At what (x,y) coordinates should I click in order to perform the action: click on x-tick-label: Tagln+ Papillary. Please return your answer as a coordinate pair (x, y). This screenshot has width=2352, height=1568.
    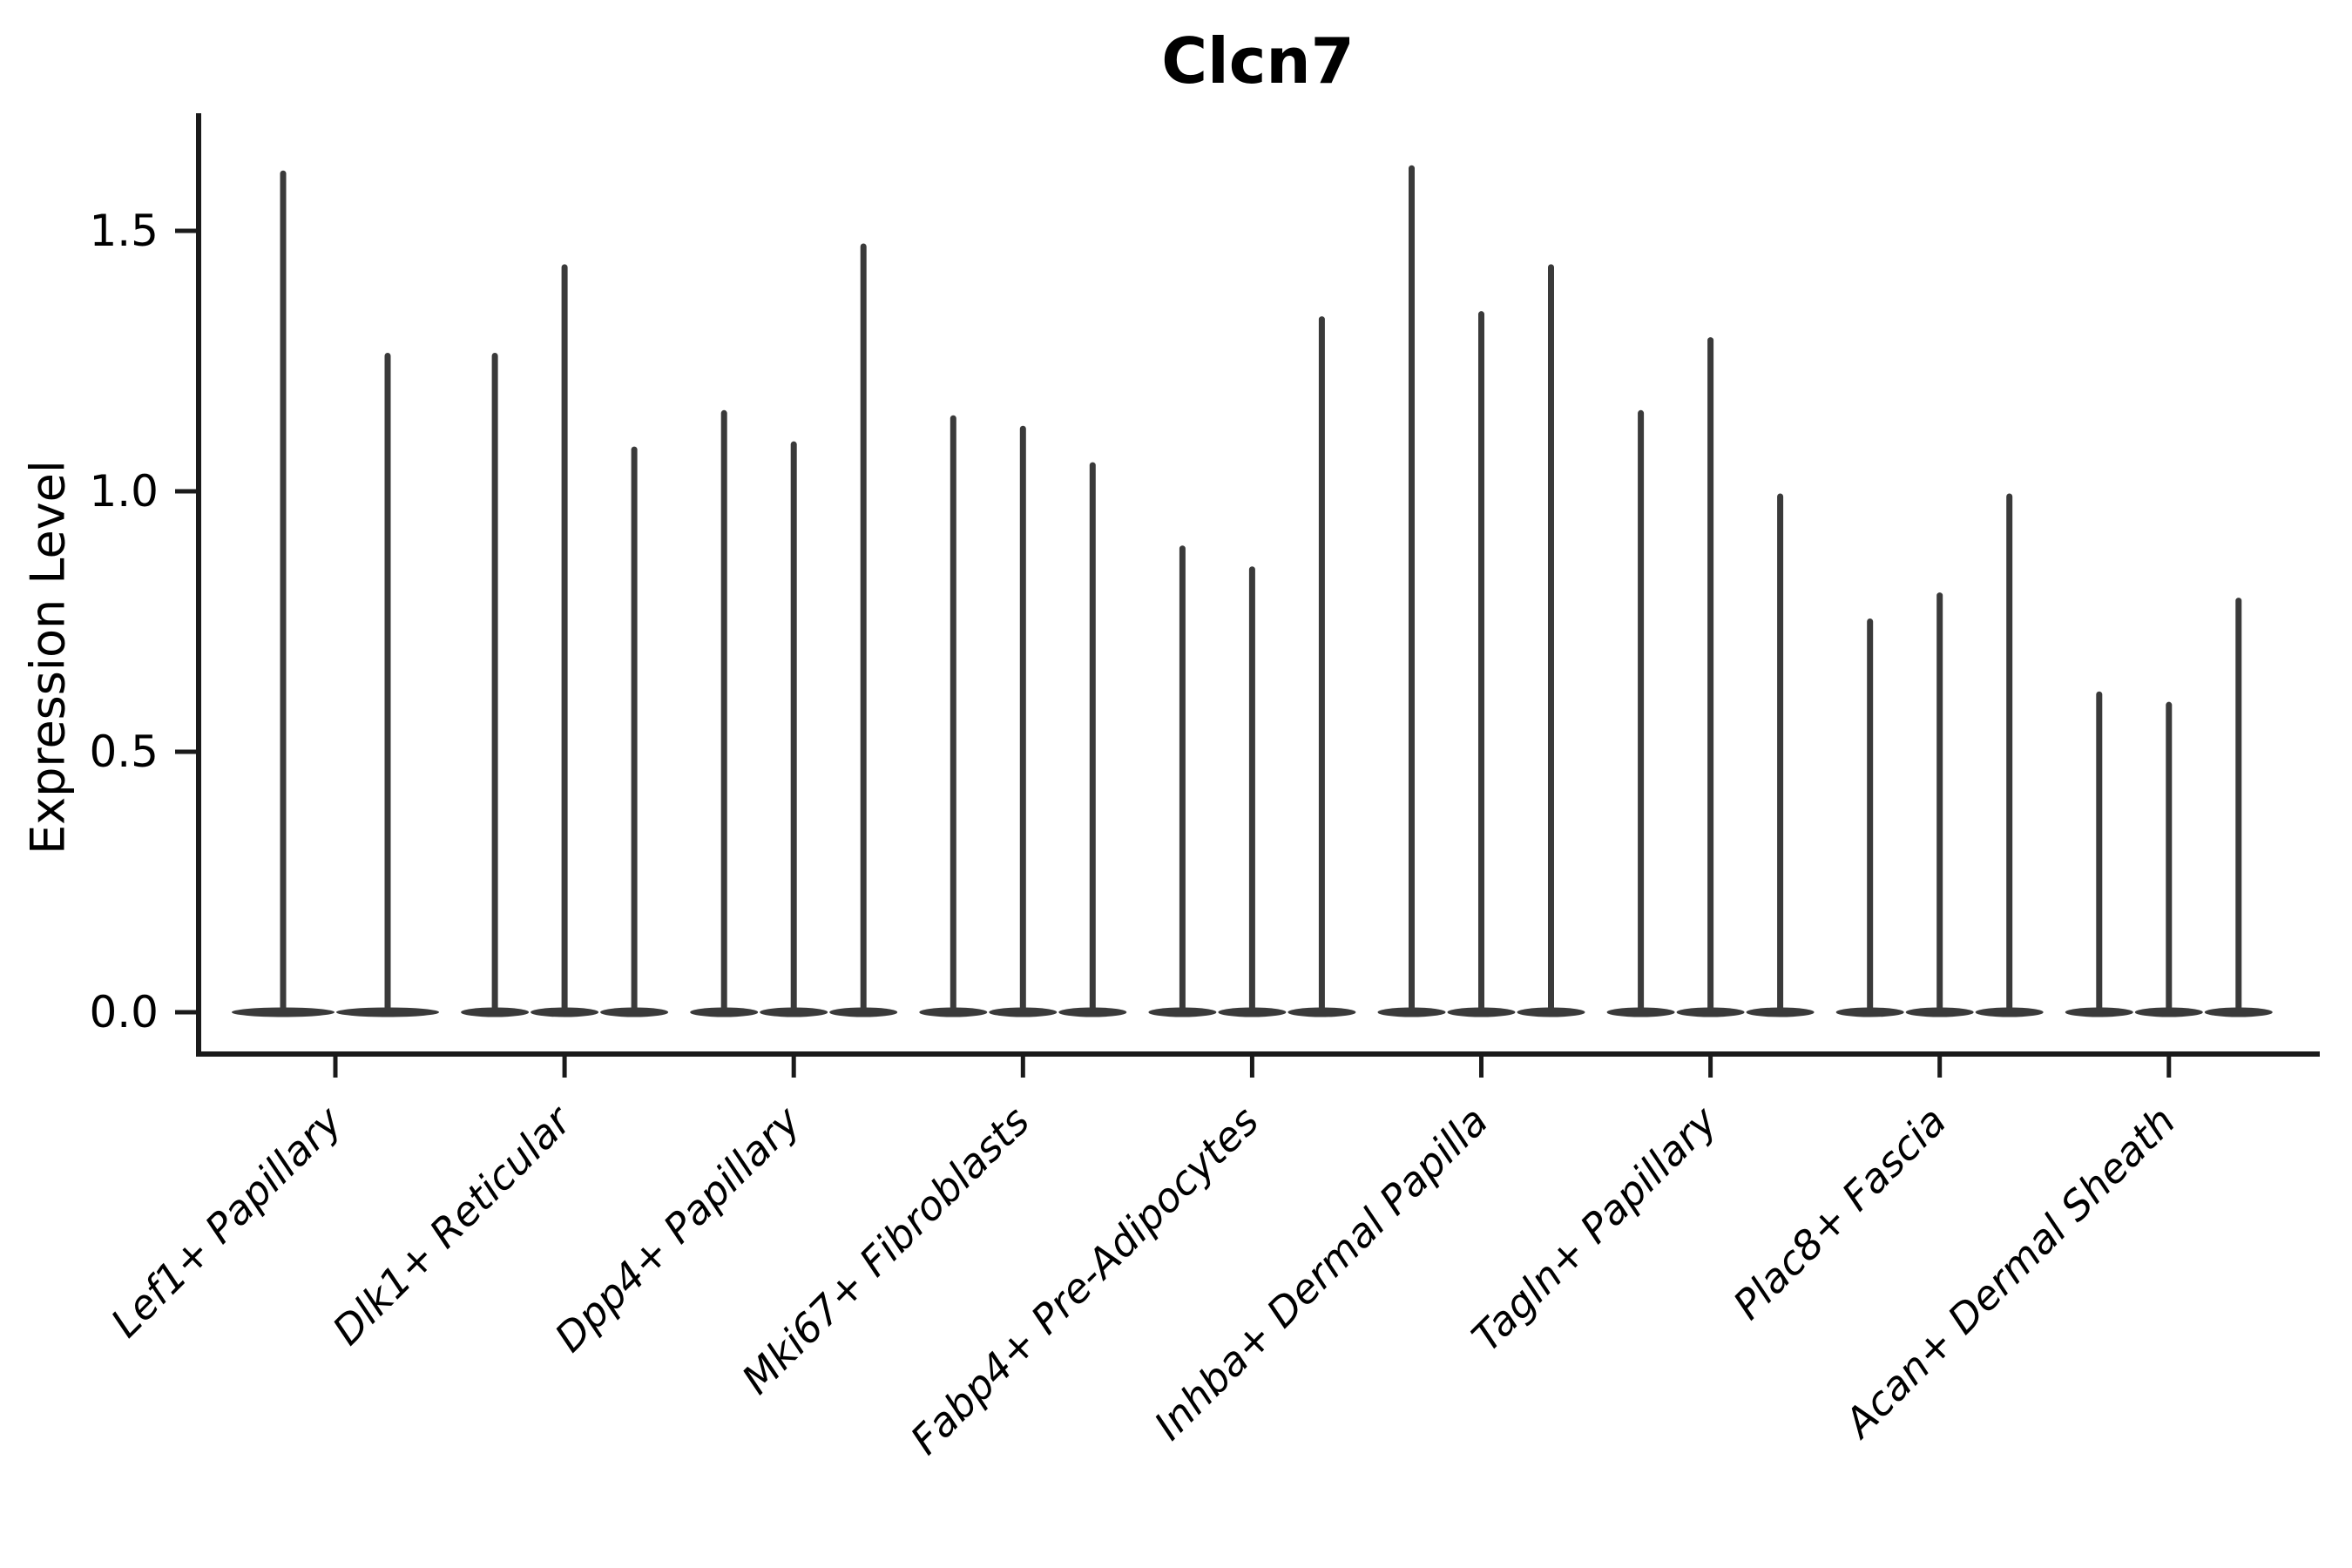
    Looking at the image, I should click on (1595, 1229).